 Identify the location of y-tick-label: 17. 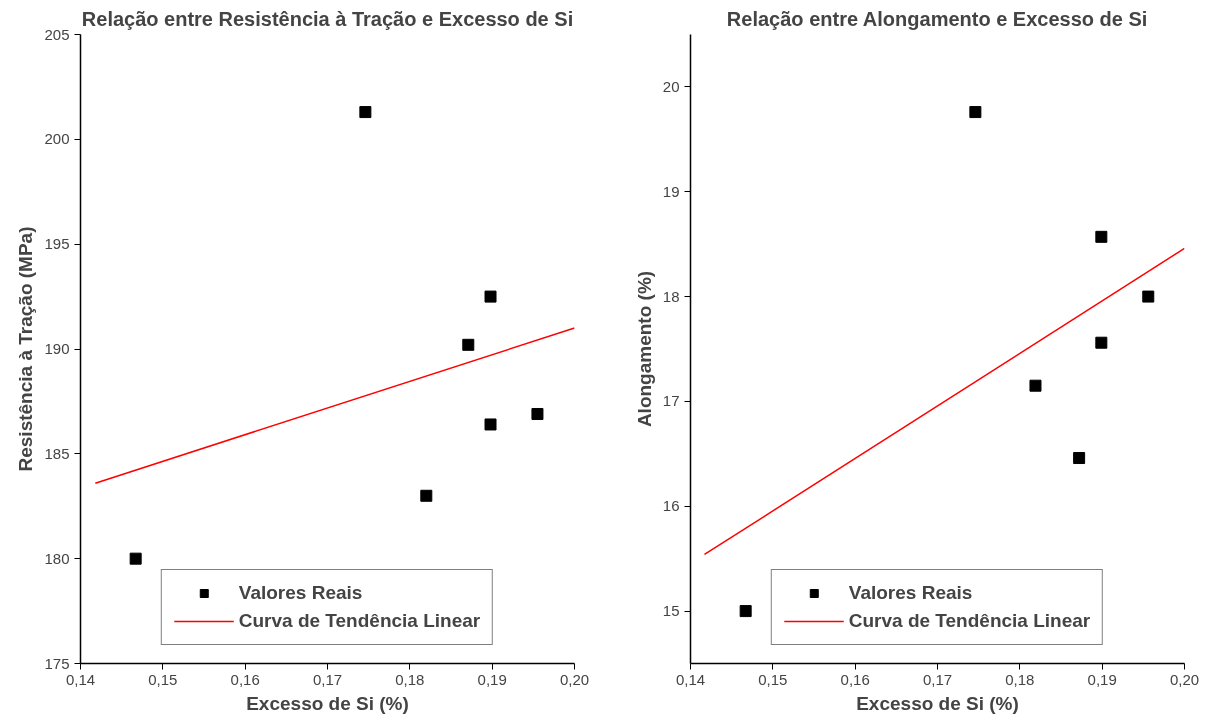
(671, 401).